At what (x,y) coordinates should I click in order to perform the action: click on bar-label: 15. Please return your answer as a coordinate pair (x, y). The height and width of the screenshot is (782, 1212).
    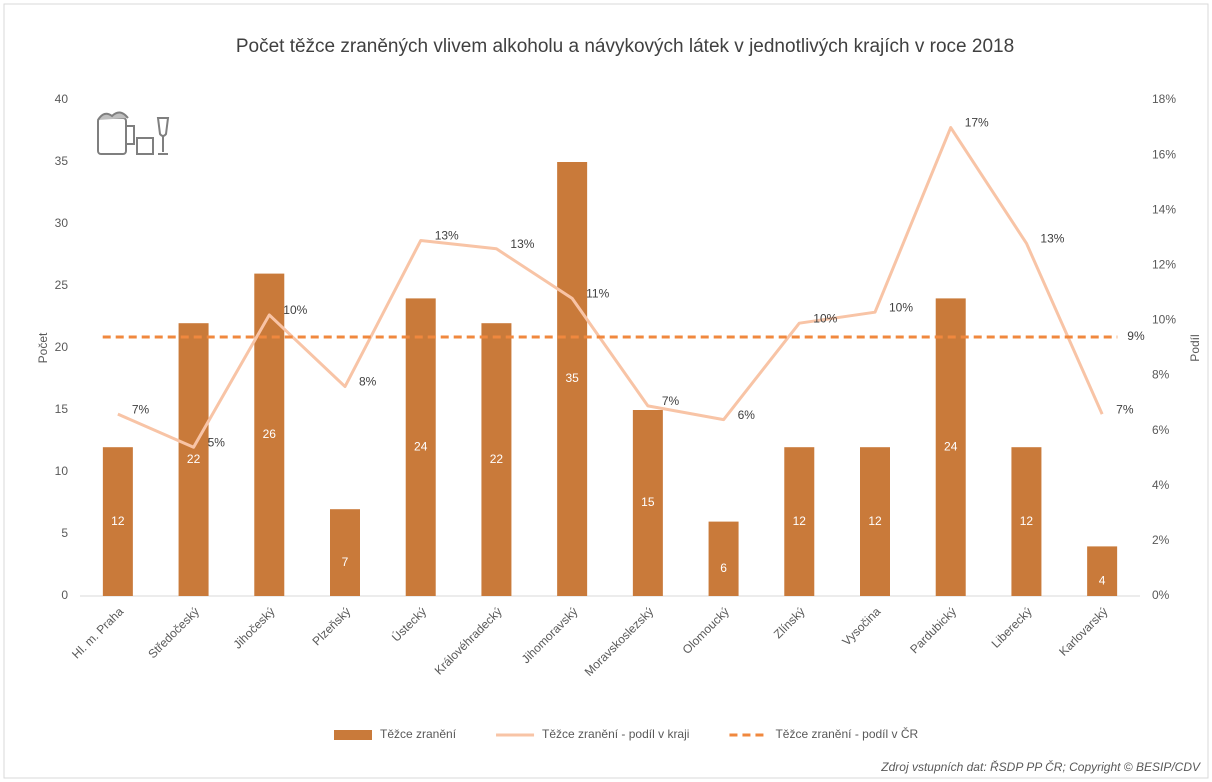
    Looking at the image, I should click on (648, 502).